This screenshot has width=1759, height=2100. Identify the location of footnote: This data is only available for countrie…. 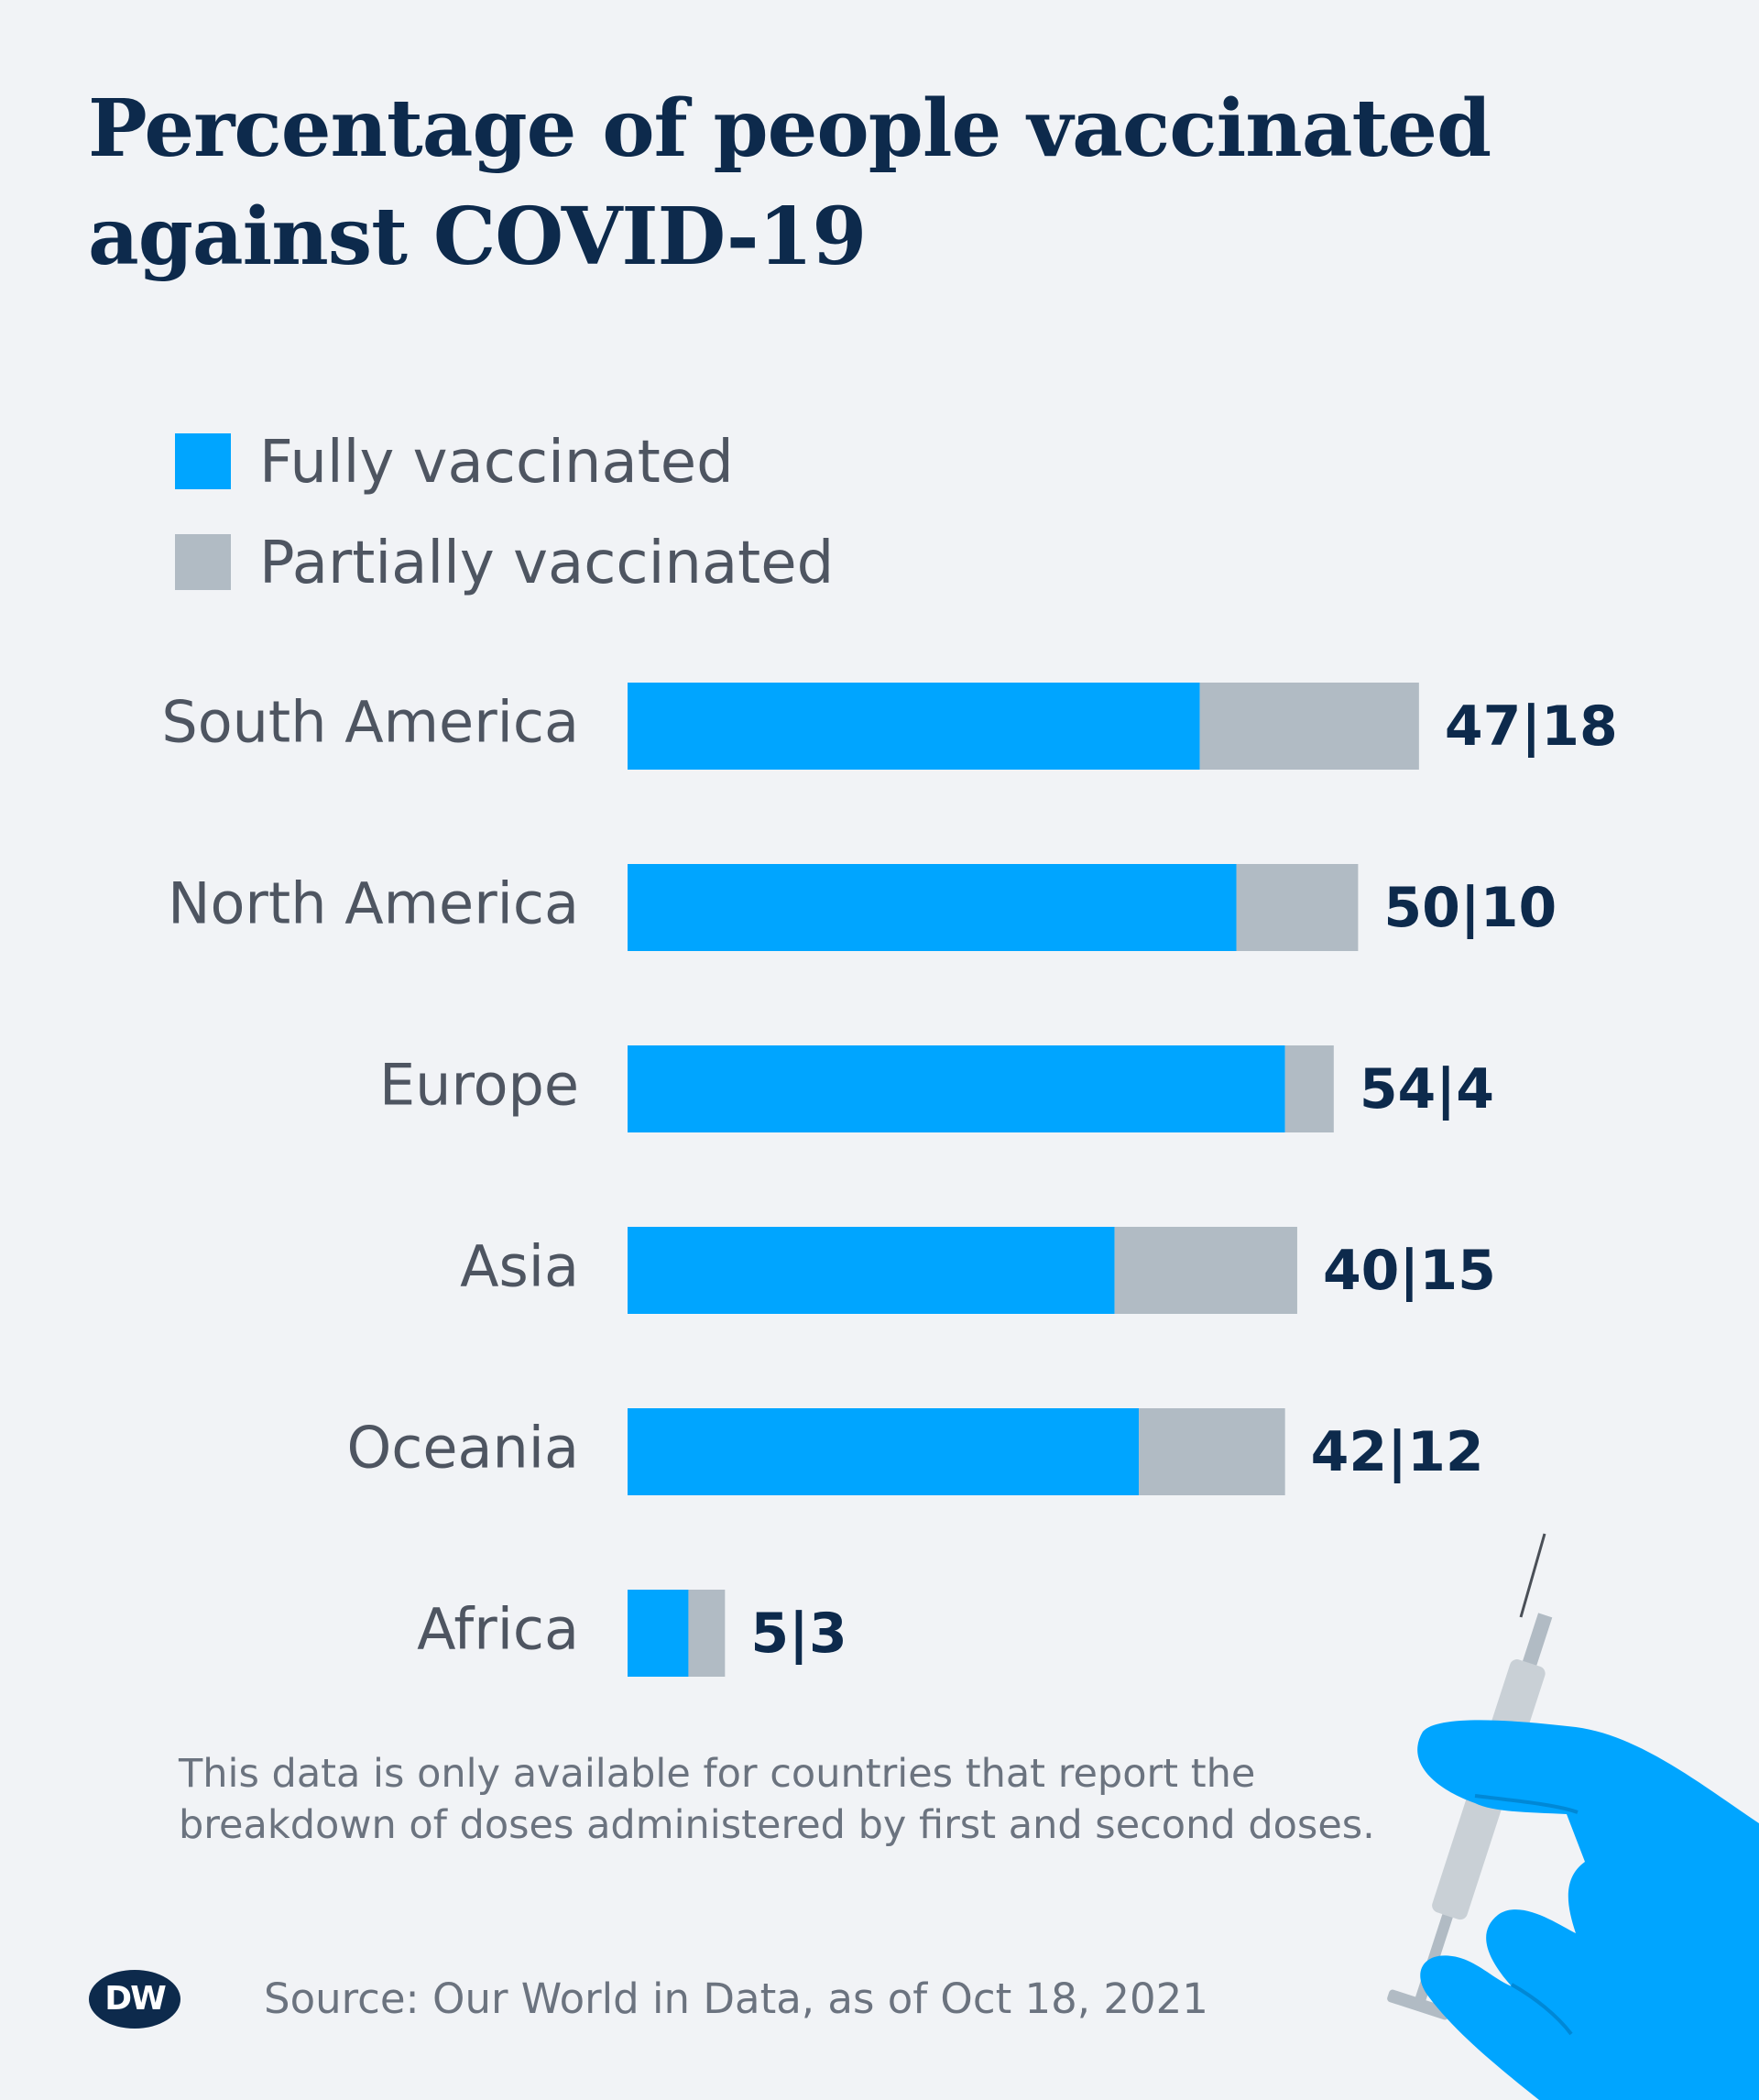
(777, 1799).